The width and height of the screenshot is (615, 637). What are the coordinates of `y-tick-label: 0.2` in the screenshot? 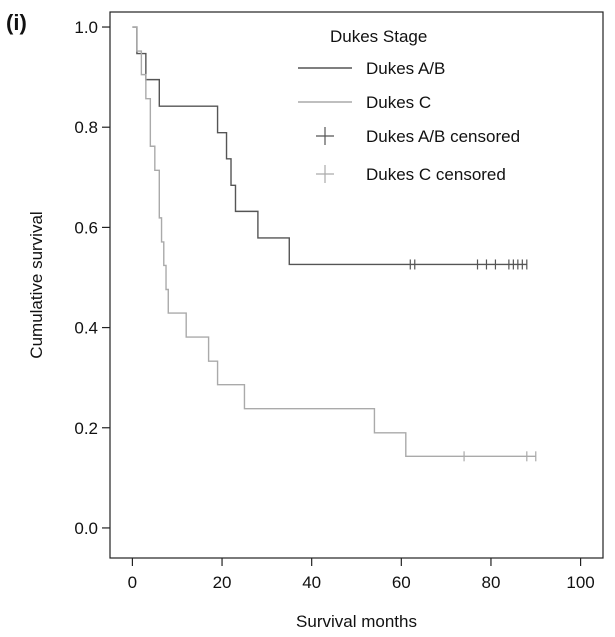 It's located at (86, 428).